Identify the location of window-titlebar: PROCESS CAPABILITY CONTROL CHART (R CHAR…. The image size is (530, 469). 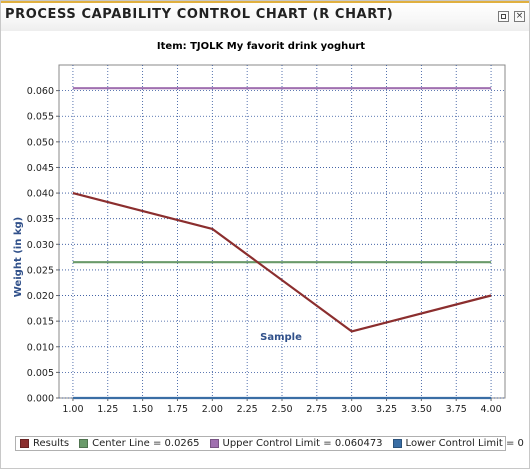
(265, 16).